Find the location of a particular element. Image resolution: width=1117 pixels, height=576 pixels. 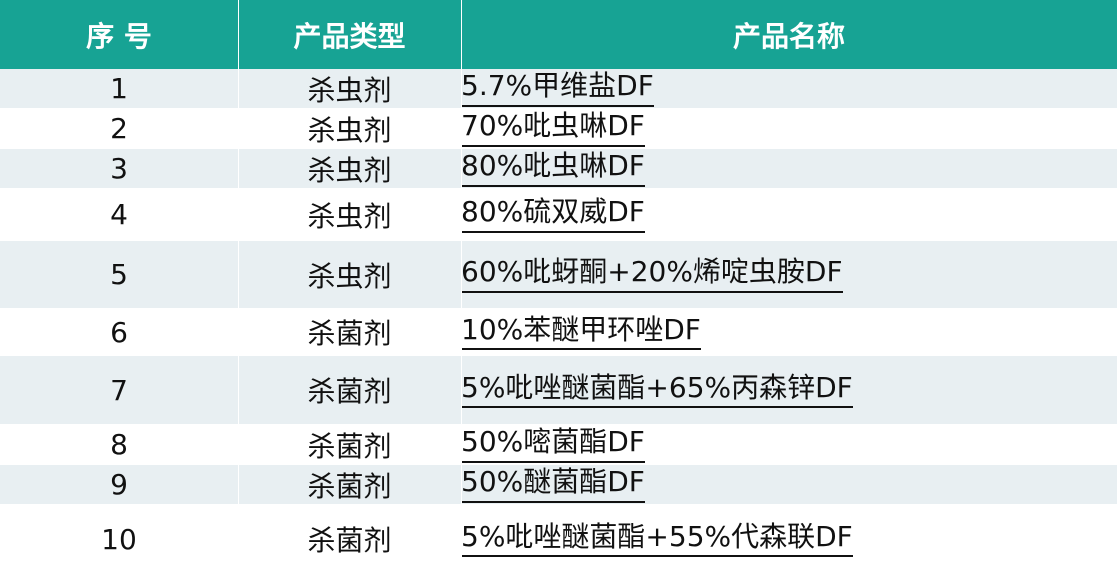

table-row: 10 杀菌剂 5%吡唑醚菌酯+55%代森联DF is located at coordinates (558, 539).